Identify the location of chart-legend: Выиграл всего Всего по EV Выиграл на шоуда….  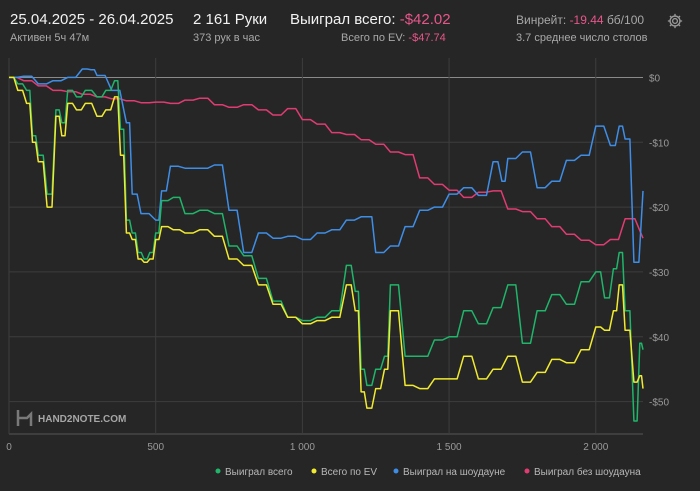
(428, 472).